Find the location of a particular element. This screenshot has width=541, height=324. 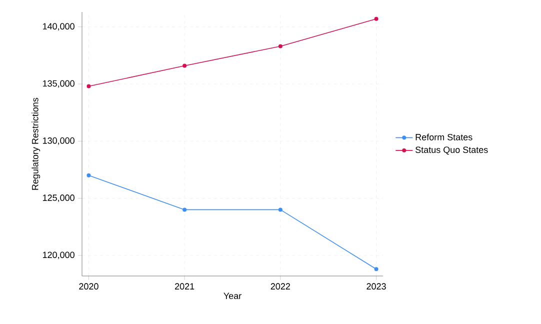

y-axis-title: Regulatory Restrictions is located at coordinates (36, 144).